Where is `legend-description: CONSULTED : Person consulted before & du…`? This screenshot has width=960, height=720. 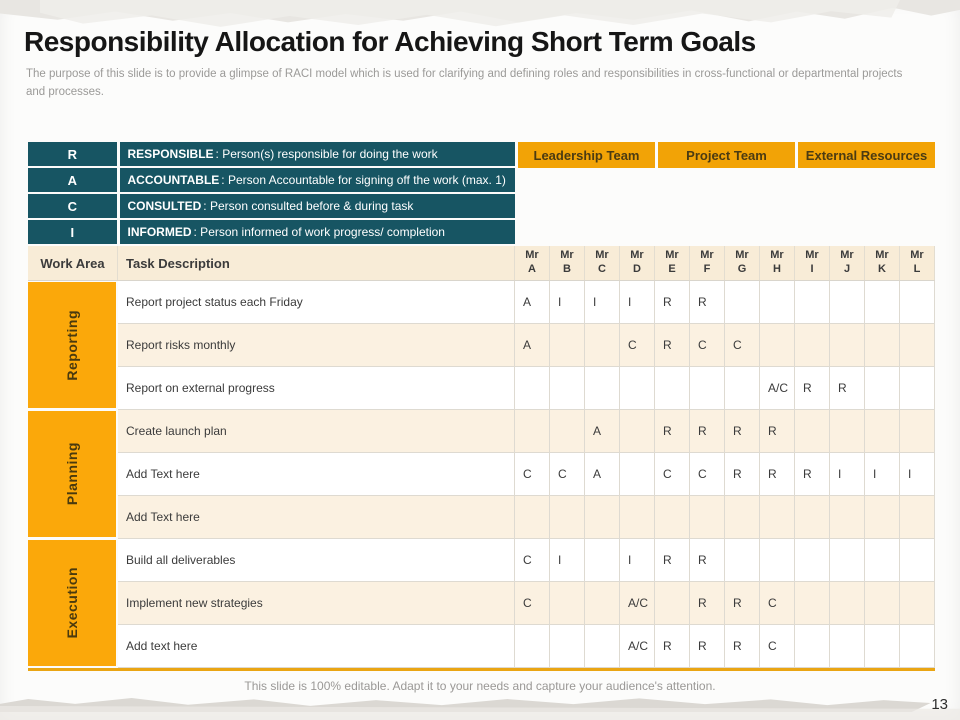
legend-description: CONSULTED : Person consulted before & du… is located at coordinates (317, 206).